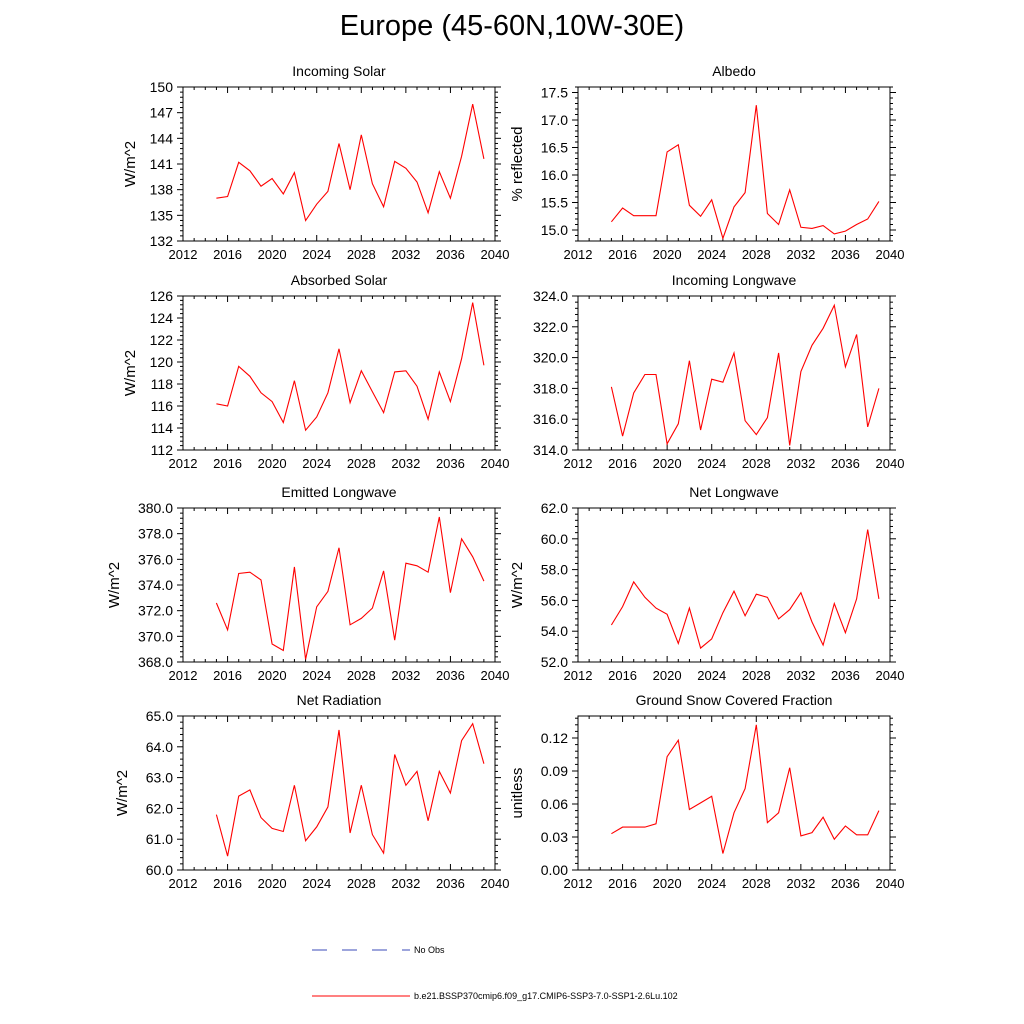  Describe the element at coordinates (554, 570) in the screenshot. I see `y-tick-label: 58.0` at that location.